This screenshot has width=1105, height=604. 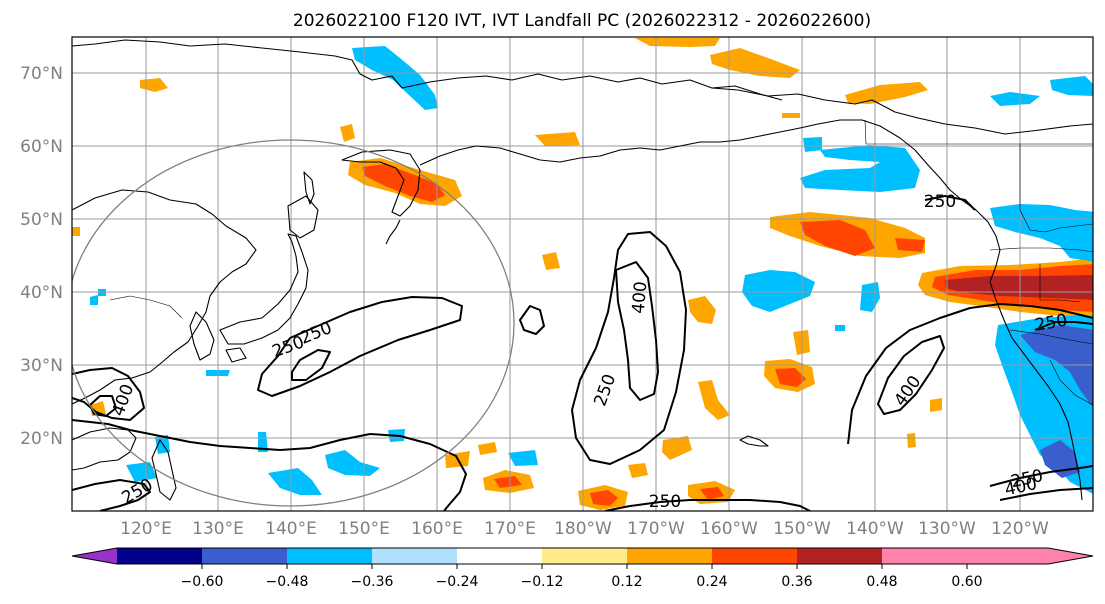 I want to click on lon-label: 160°W, so click(x=729, y=529).